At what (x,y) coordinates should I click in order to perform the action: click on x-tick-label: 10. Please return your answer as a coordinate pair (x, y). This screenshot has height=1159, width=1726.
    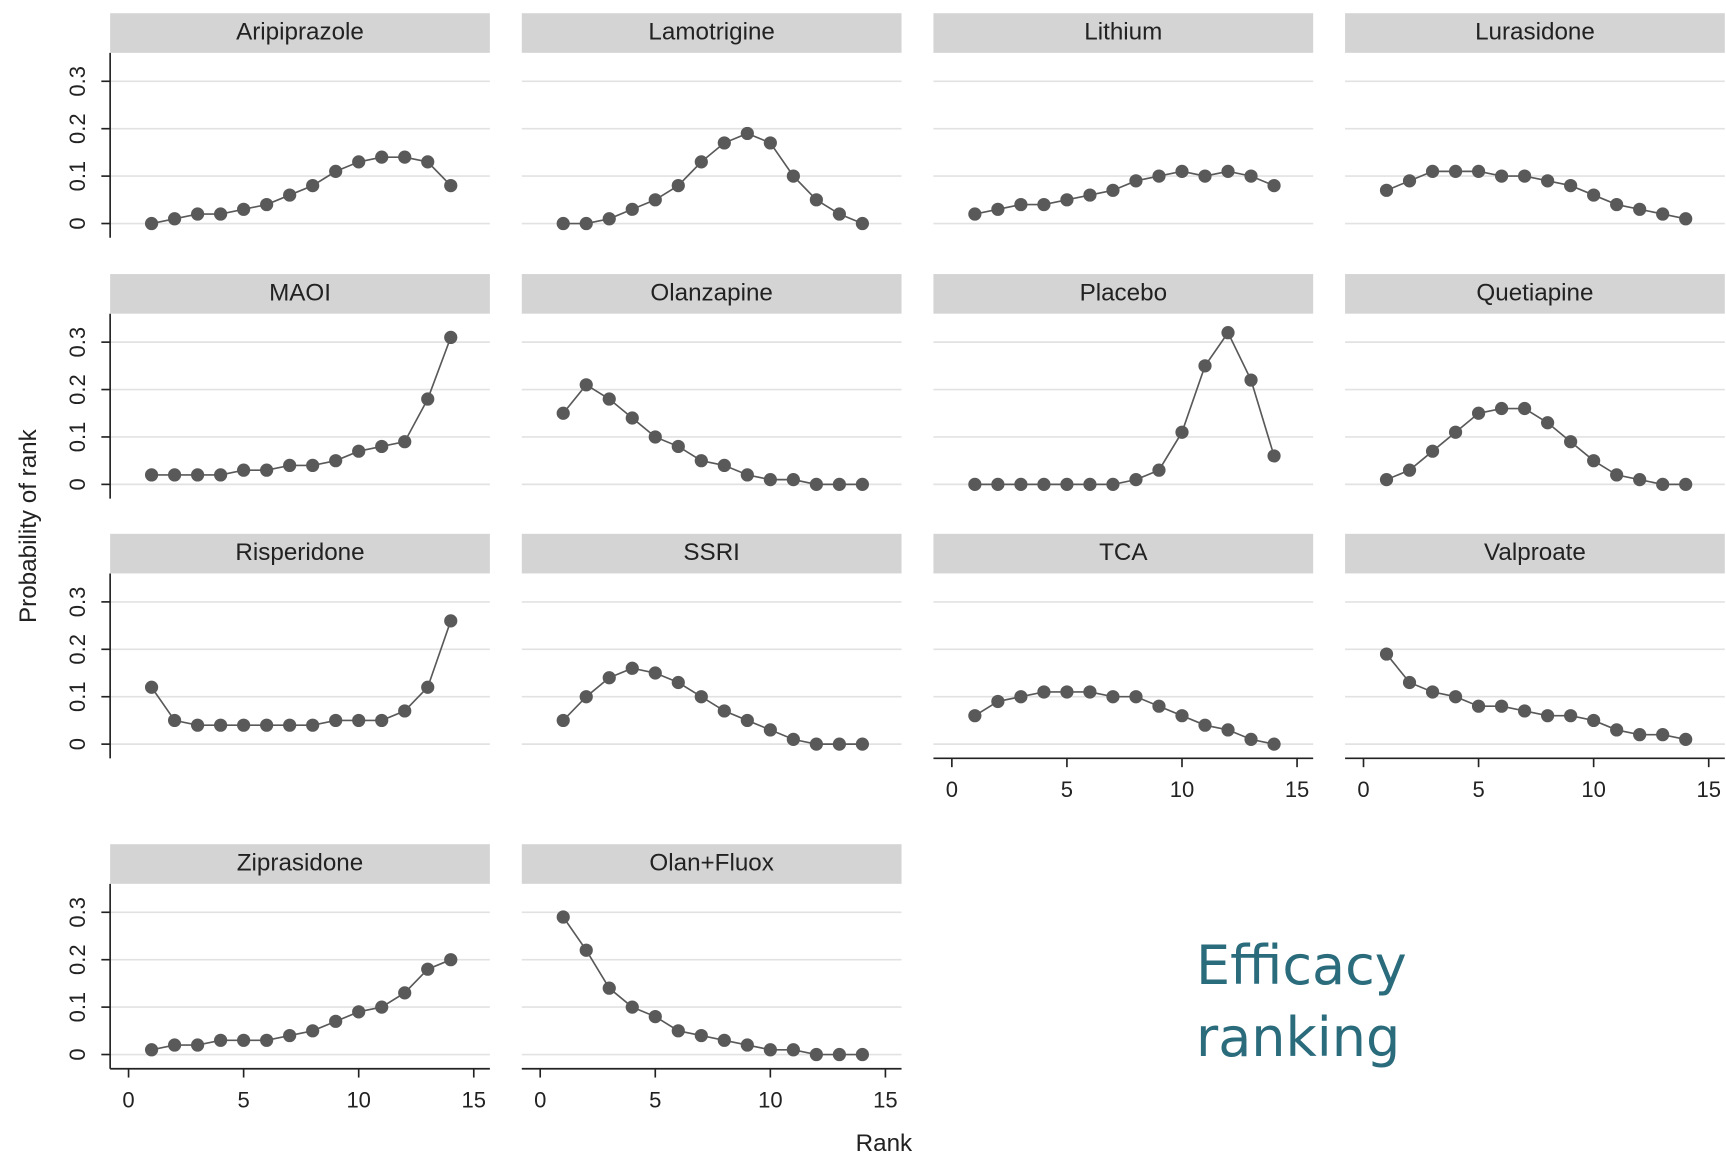
    Looking at the image, I should click on (1182, 789).